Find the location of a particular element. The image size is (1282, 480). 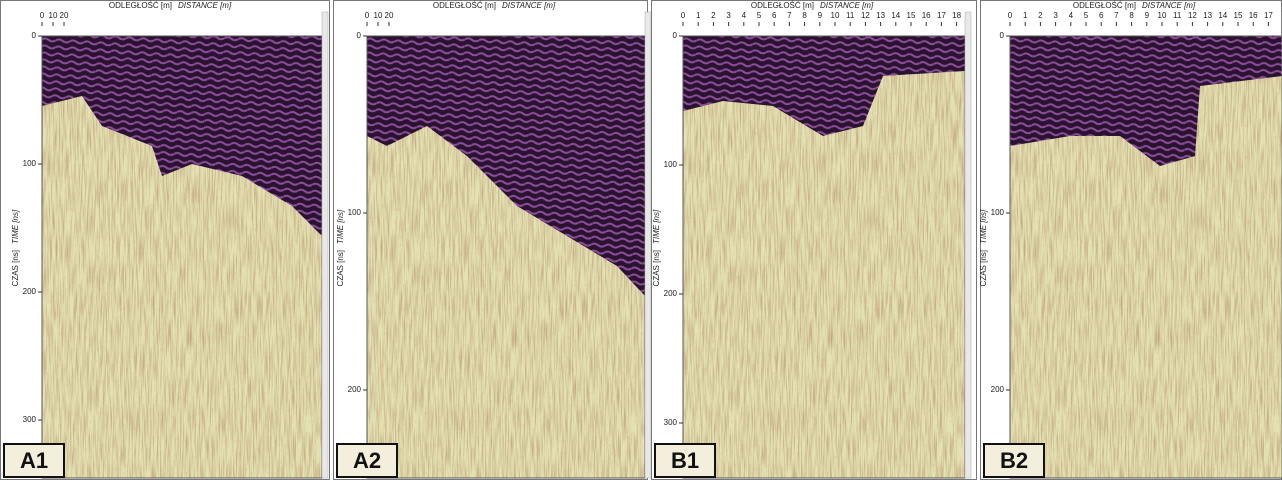

x-tick-label: 18 is located at coordinates (956, 15).